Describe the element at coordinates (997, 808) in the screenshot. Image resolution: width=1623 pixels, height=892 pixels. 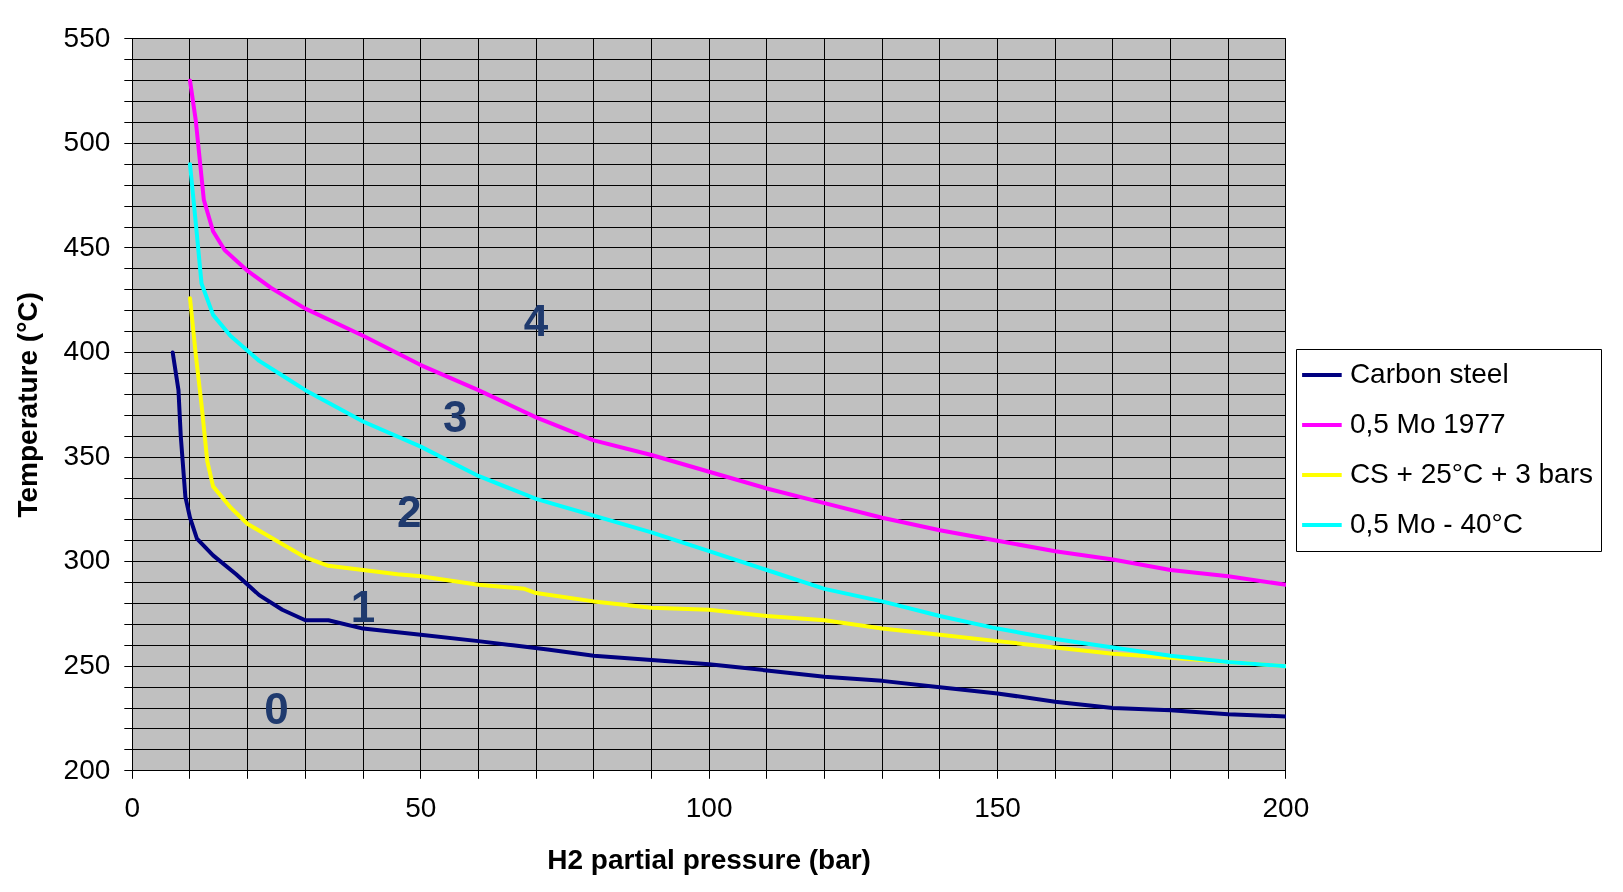
I see `x-tick-label: 150` at that location.